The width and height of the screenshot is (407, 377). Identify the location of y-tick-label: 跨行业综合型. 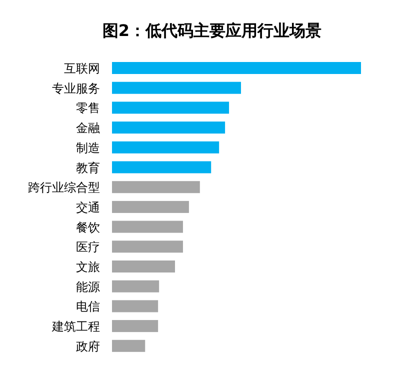
(64, 187).